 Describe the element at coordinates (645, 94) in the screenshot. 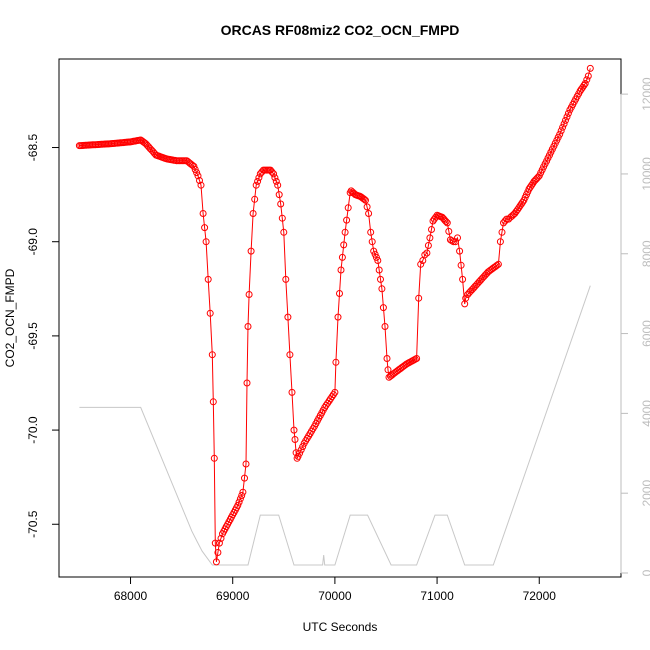

I see `y2-tick-label: 12000` at that location.